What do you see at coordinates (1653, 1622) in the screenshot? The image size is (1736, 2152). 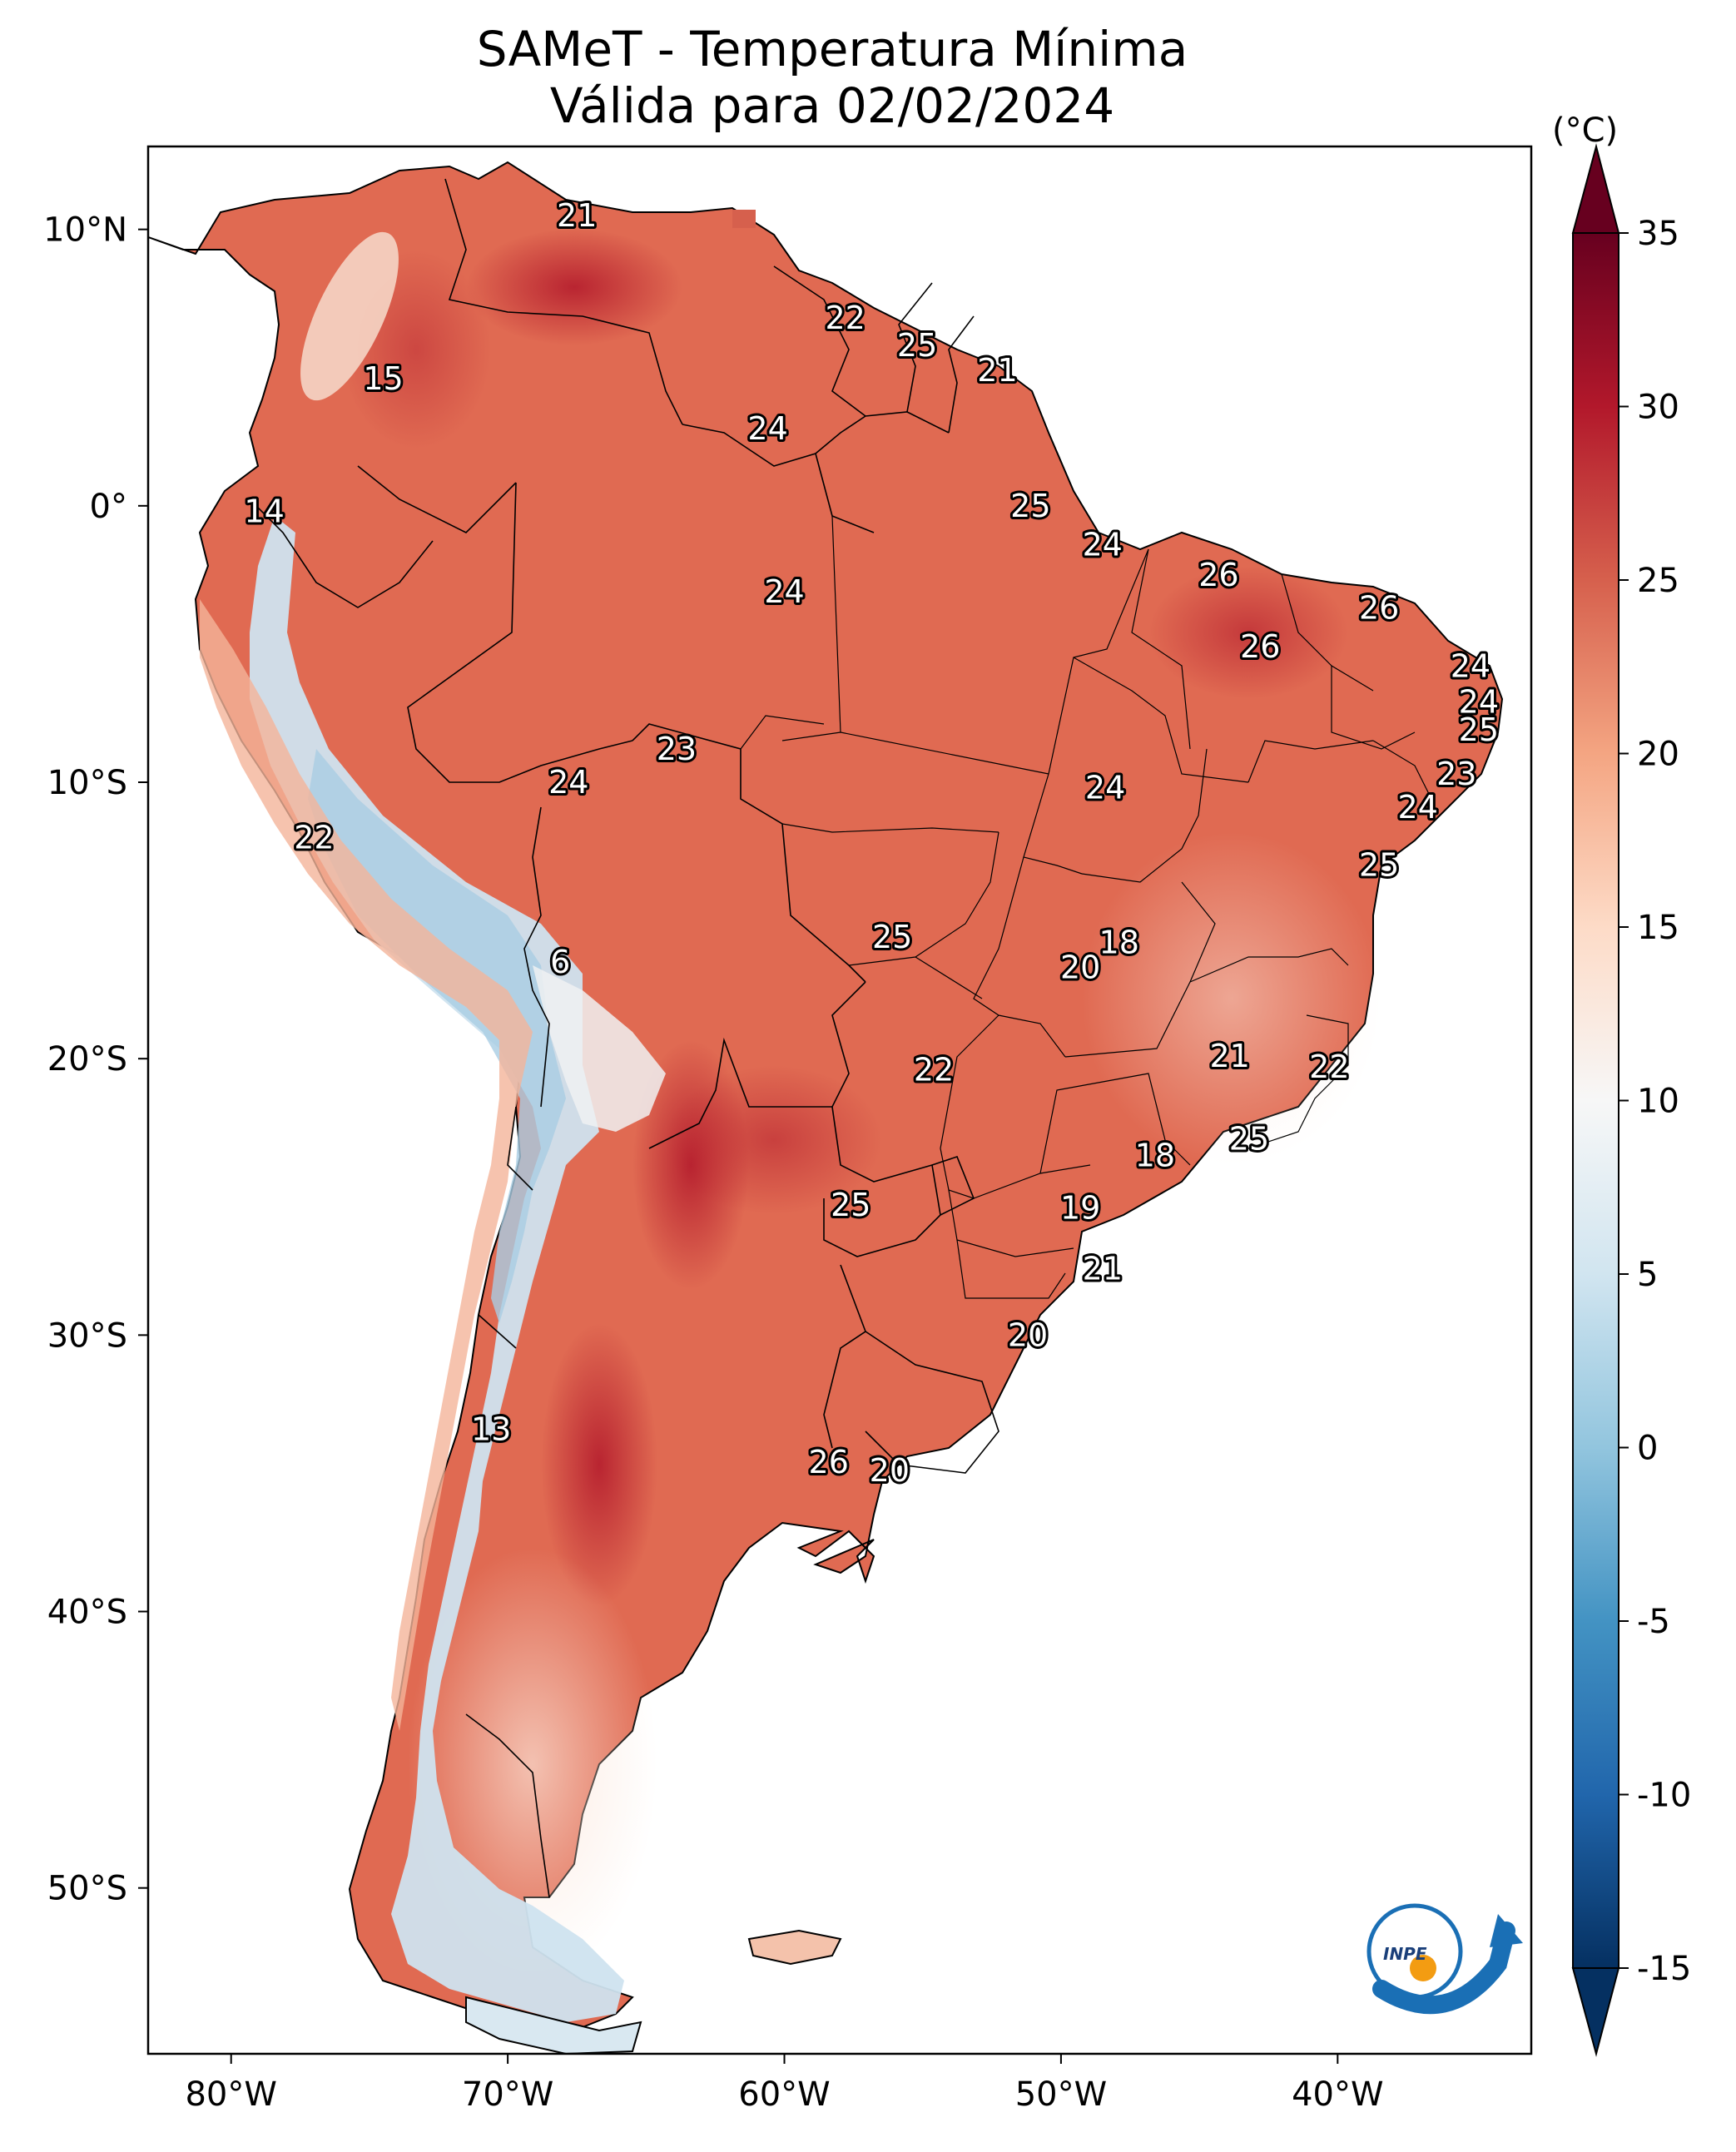 I see `colorbar-tick-label: -5` at bounding box center [1653, 1622].